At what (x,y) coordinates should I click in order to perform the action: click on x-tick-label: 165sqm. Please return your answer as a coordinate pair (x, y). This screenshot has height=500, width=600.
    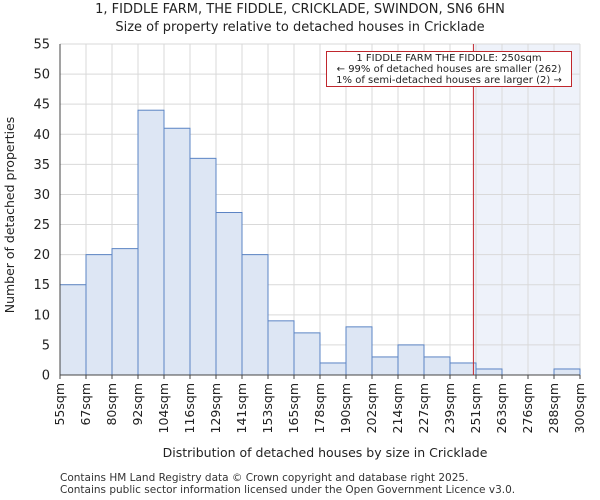
    Looking at the image, I should click on (293, 408).